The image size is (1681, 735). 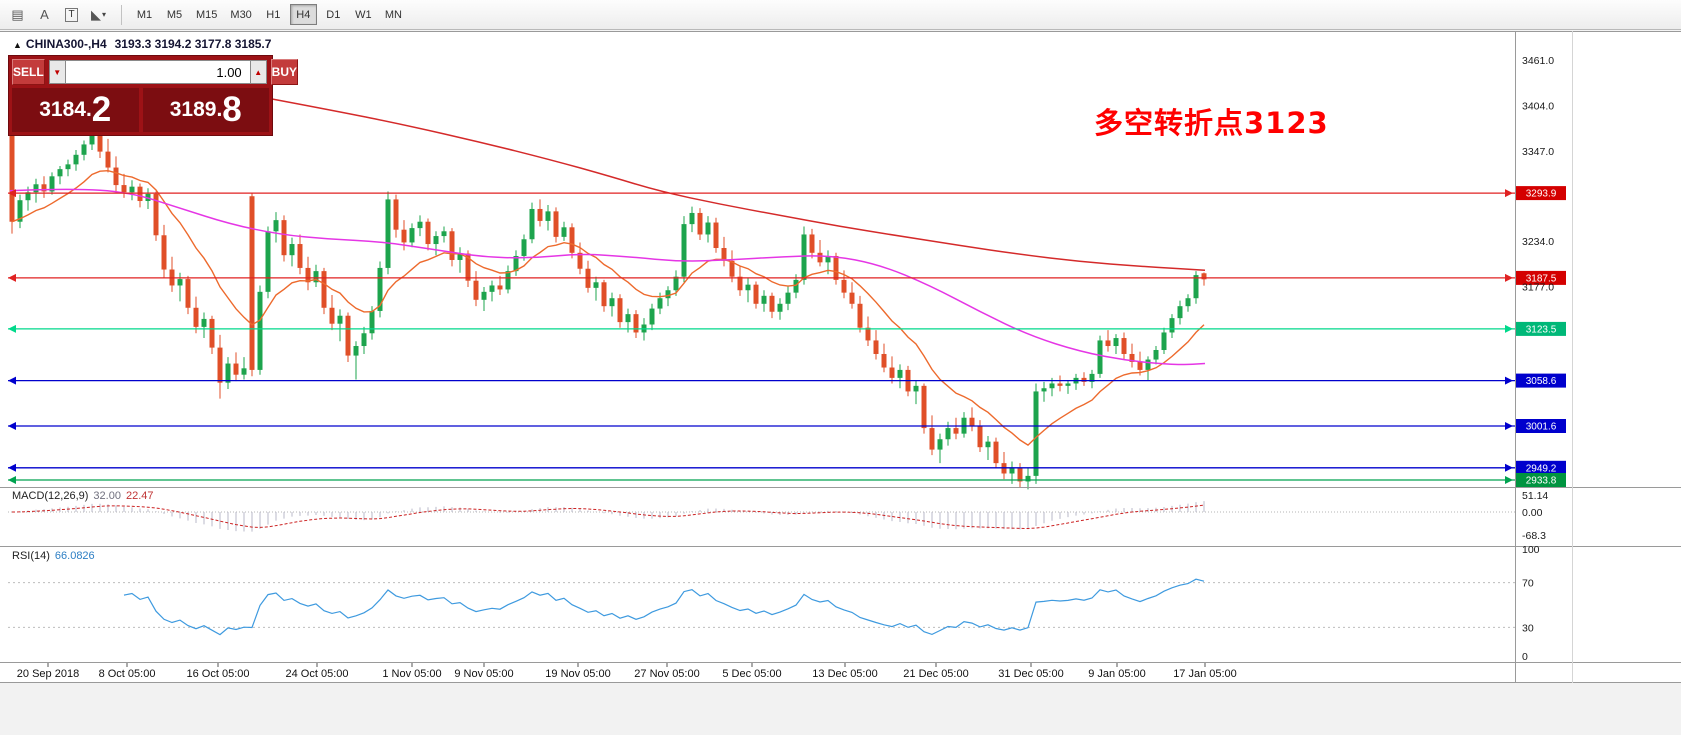 I want to click on rsi-axis-label: 100, so click(x=1531, y=550).